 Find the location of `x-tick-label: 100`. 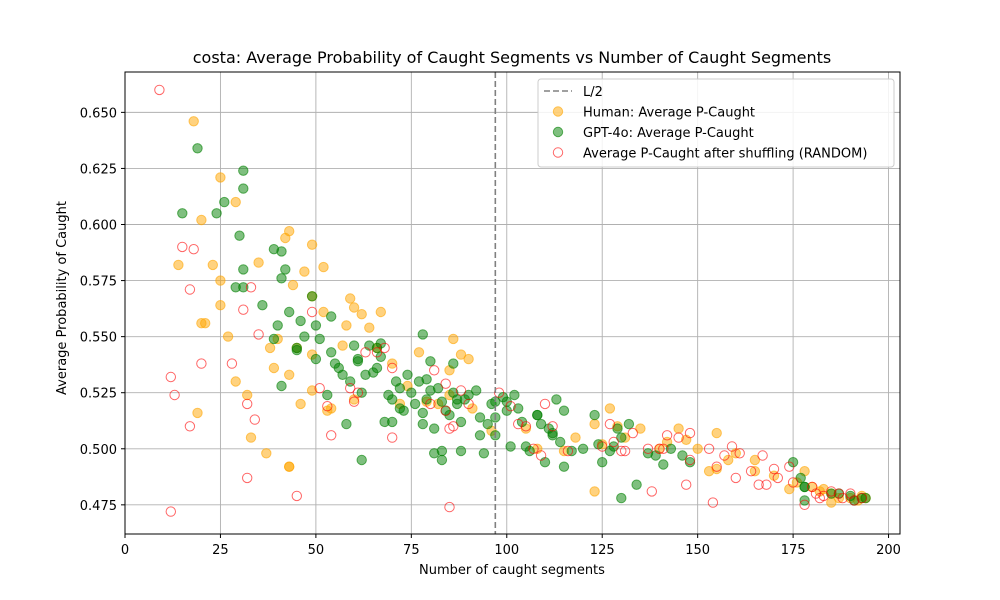

x-tick-label: 100 is located at coordinates (506, 550).